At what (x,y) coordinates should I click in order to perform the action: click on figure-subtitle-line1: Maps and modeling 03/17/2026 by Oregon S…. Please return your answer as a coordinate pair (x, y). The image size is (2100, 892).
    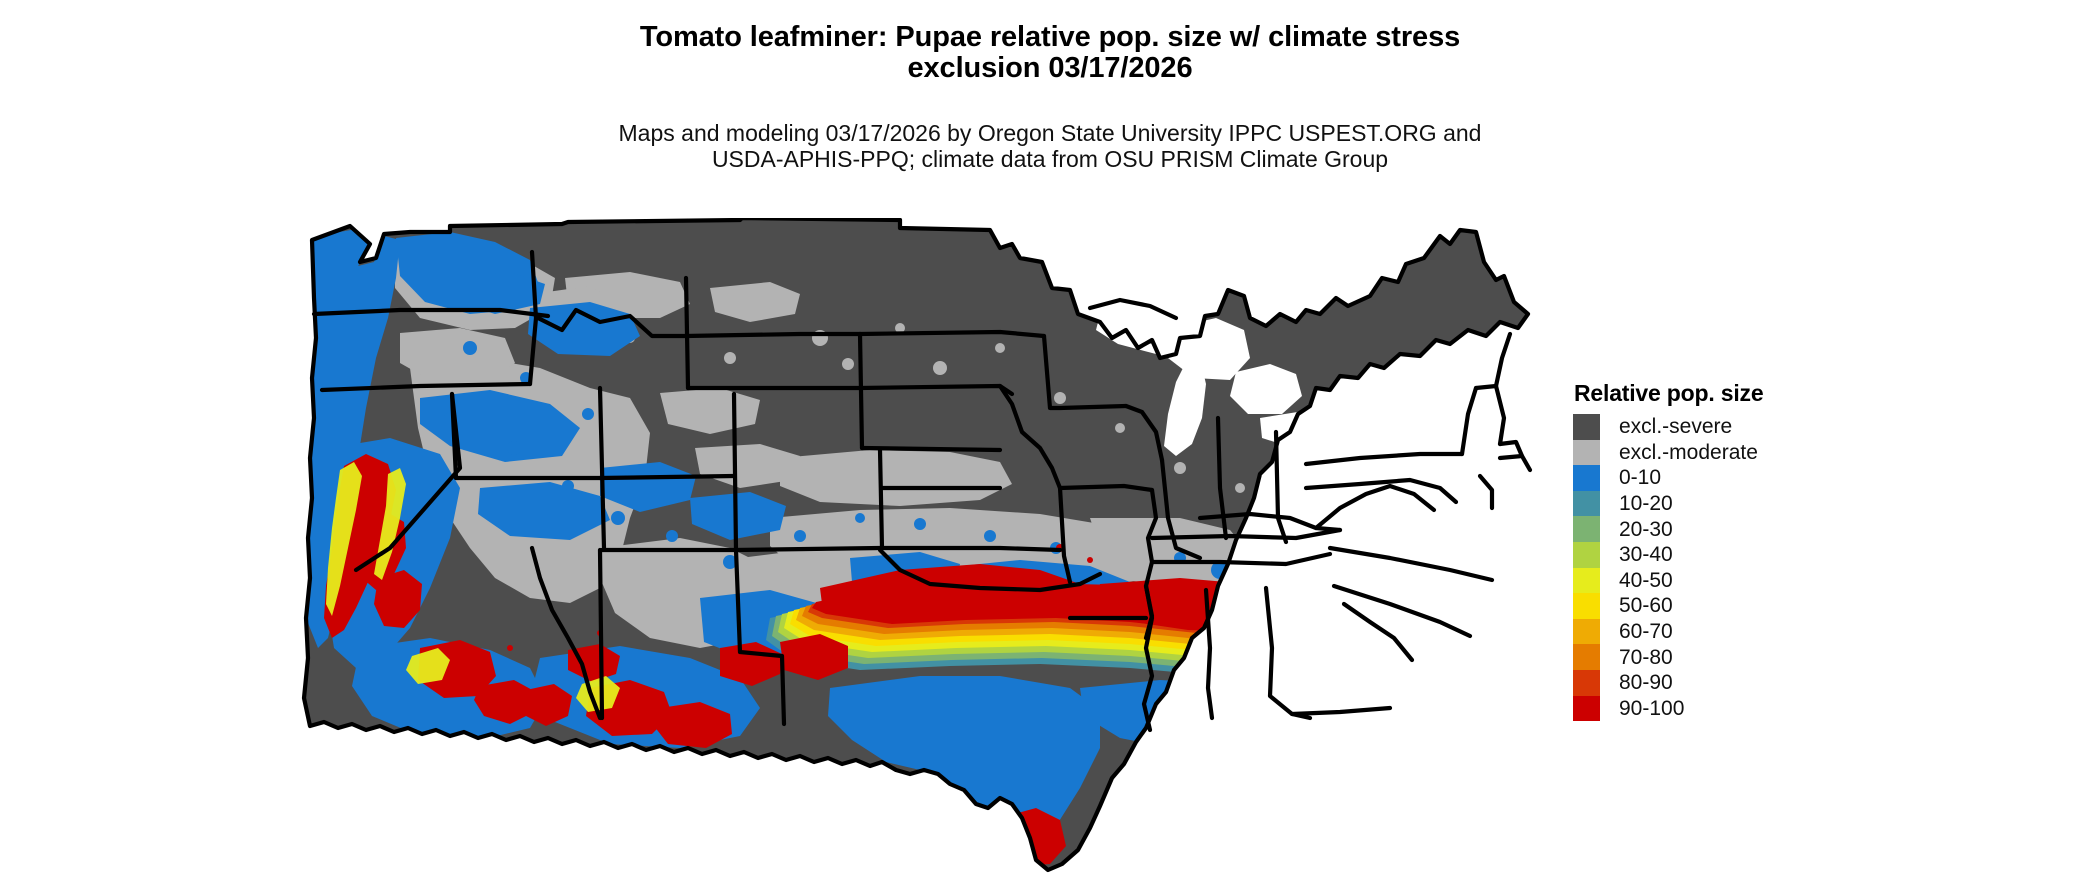
    Looking at the image, I should click on (1050, 133).